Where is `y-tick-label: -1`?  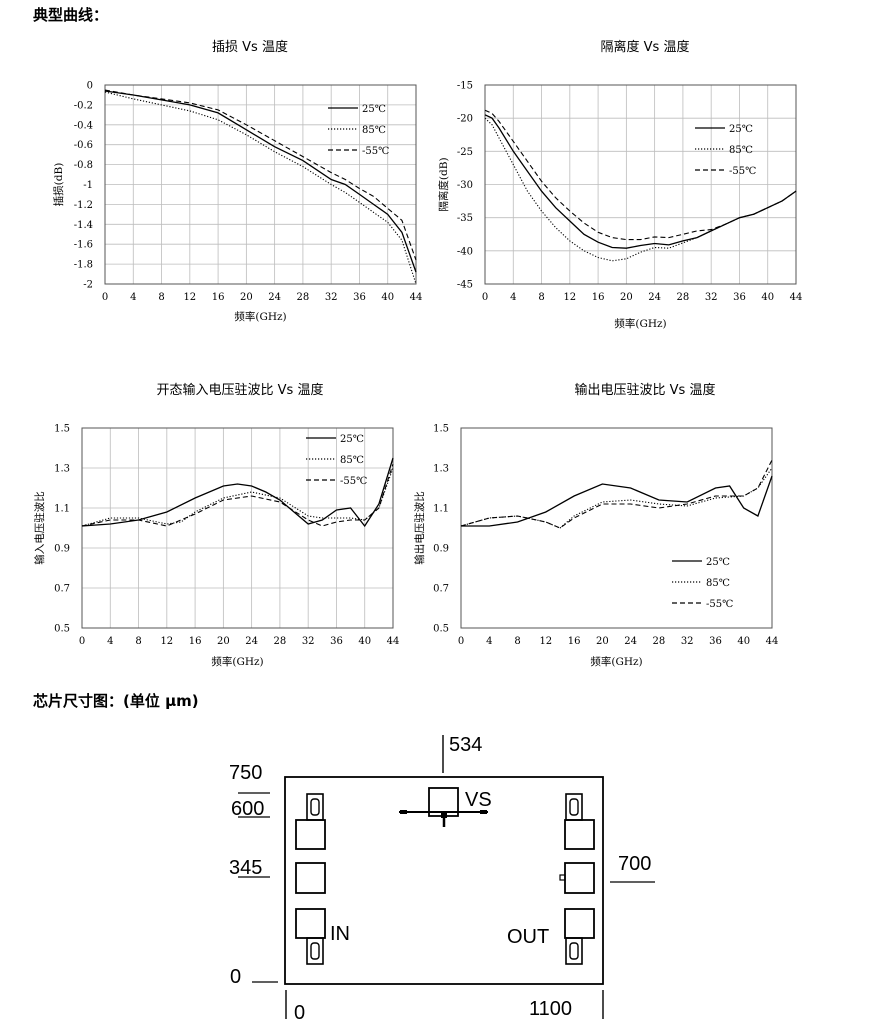 y-tick-label: -1 is located at coordinates (88, 185).